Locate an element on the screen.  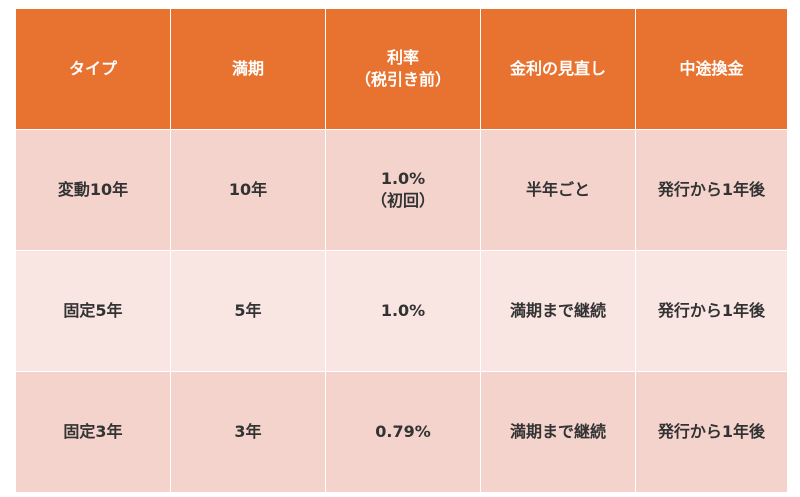
cell-text: 変動10年 is located at coordinates (93, 189).